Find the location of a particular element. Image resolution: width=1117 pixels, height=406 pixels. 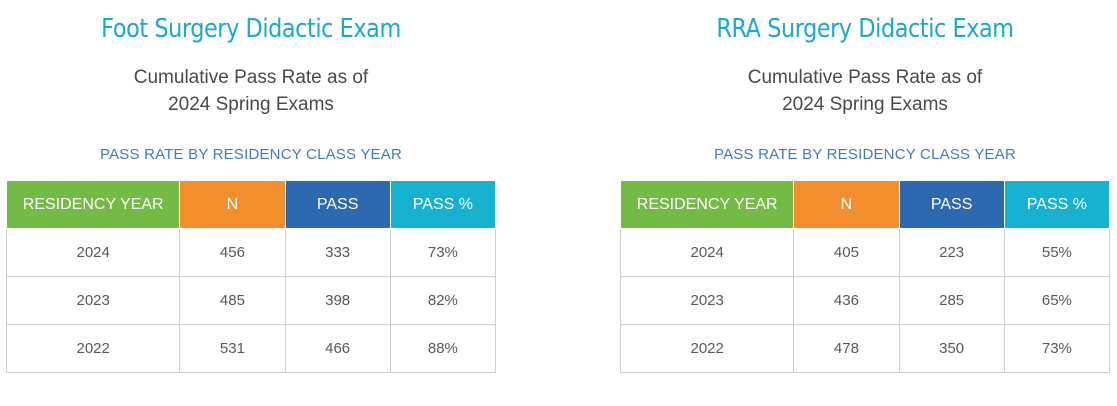

cell-pass: 223 is located at coordinates (951, 252).